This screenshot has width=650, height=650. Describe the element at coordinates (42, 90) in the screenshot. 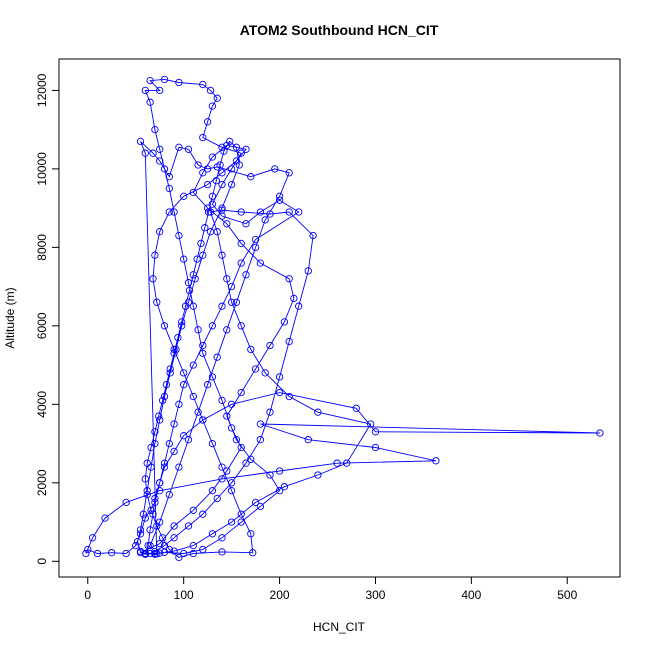

I see `y-tick-label: 12000` at that location.